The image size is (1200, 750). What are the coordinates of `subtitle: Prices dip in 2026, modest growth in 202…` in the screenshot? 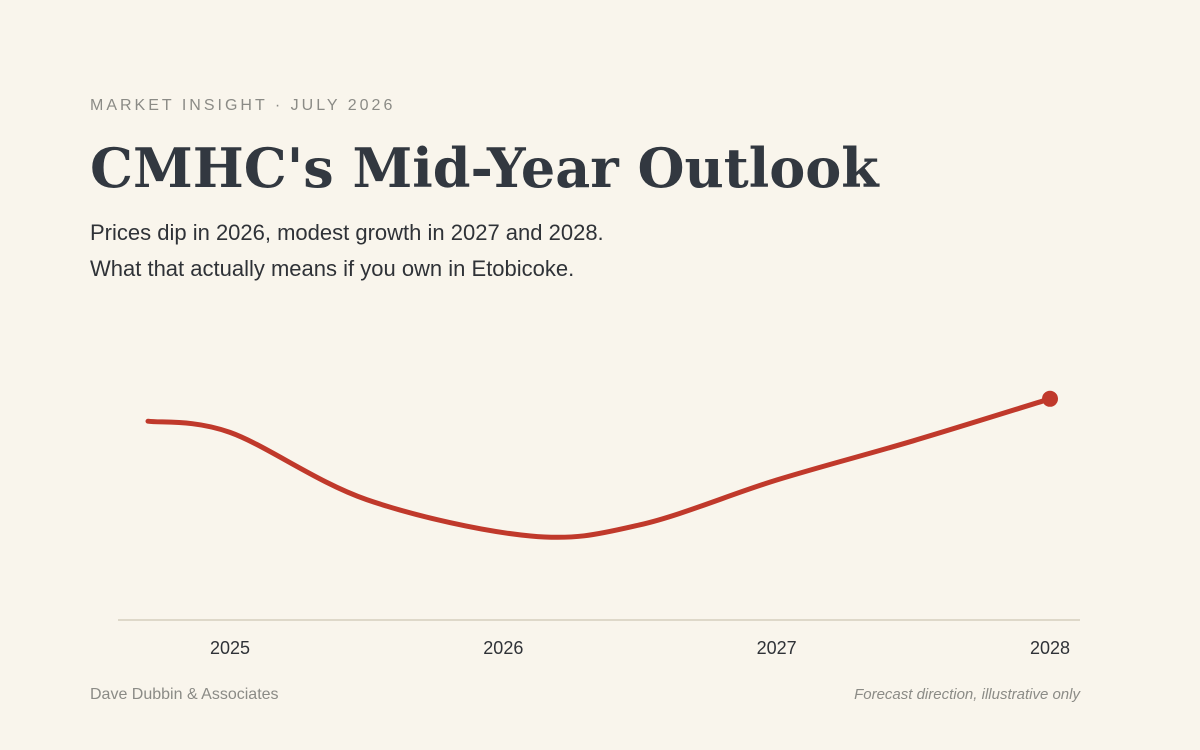 It's located at (347, 232).